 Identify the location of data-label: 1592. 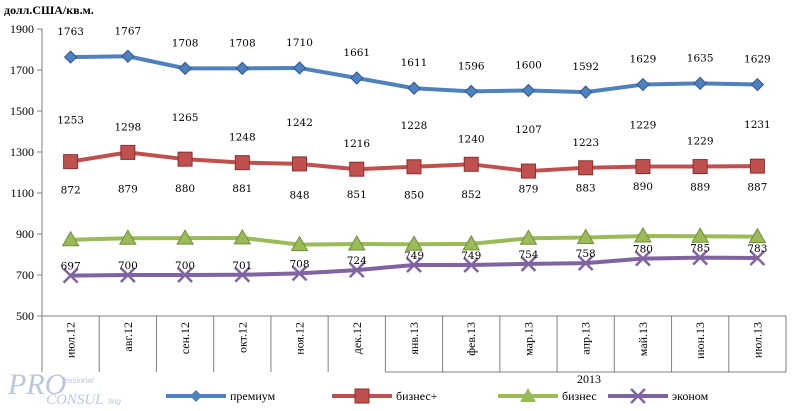
(585, 67).